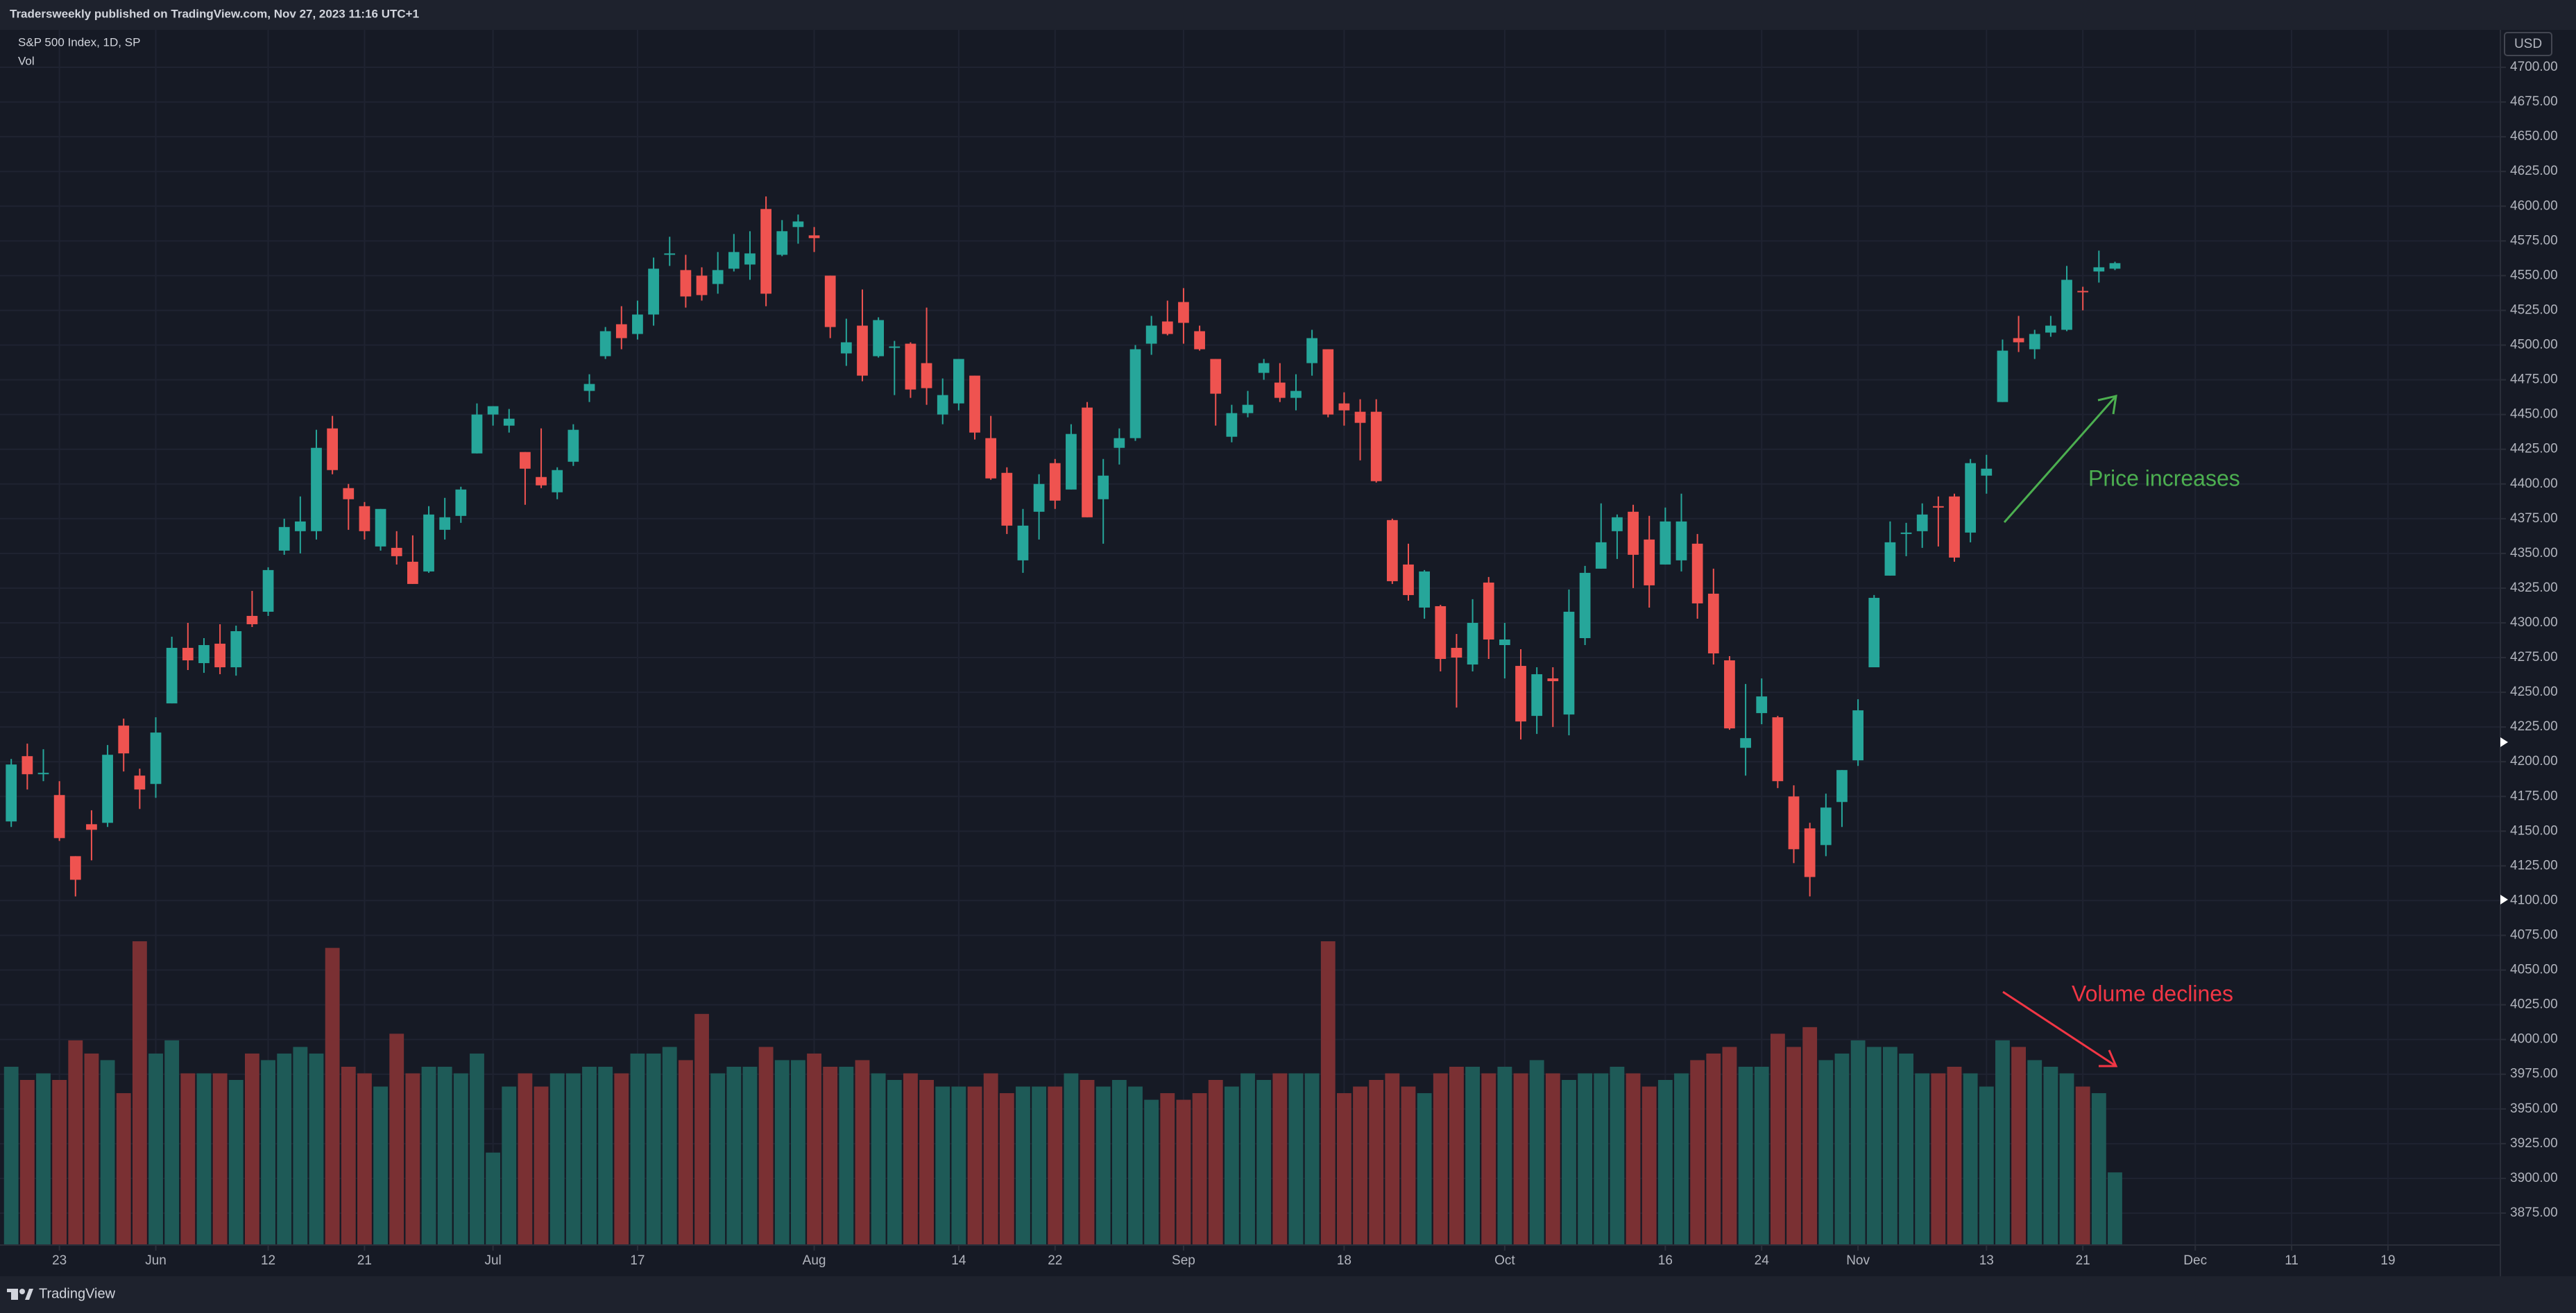 This screenshot has height=1313, width=2576. I want to click on currency-label: USD, so click(2528, 44).